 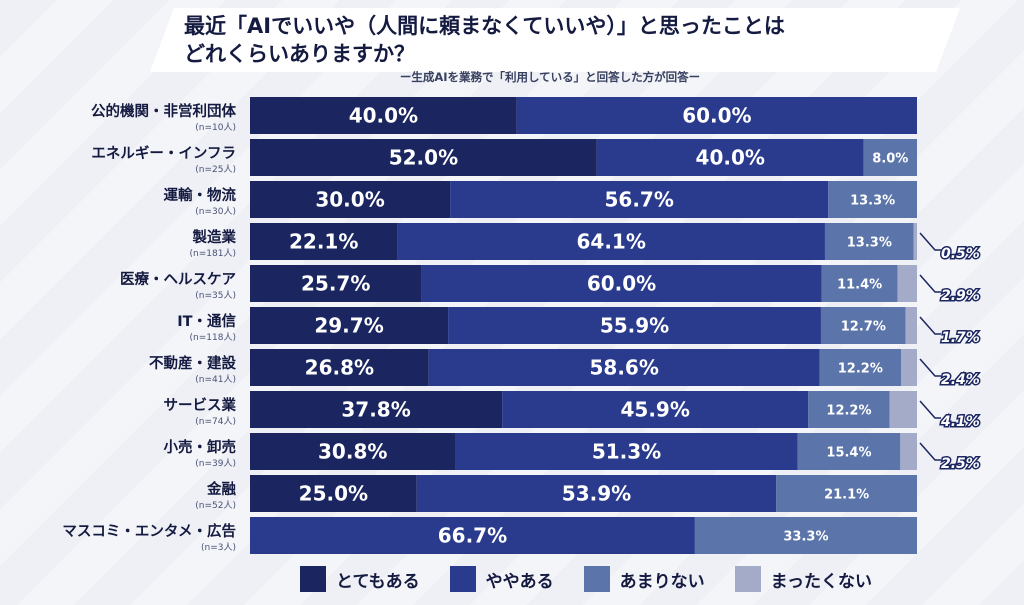 I want to click on bar-row: 小売・卸売 (n=39人) 30.8% 51.3% 15.4% 2.5%, so click(x=572, y=453).